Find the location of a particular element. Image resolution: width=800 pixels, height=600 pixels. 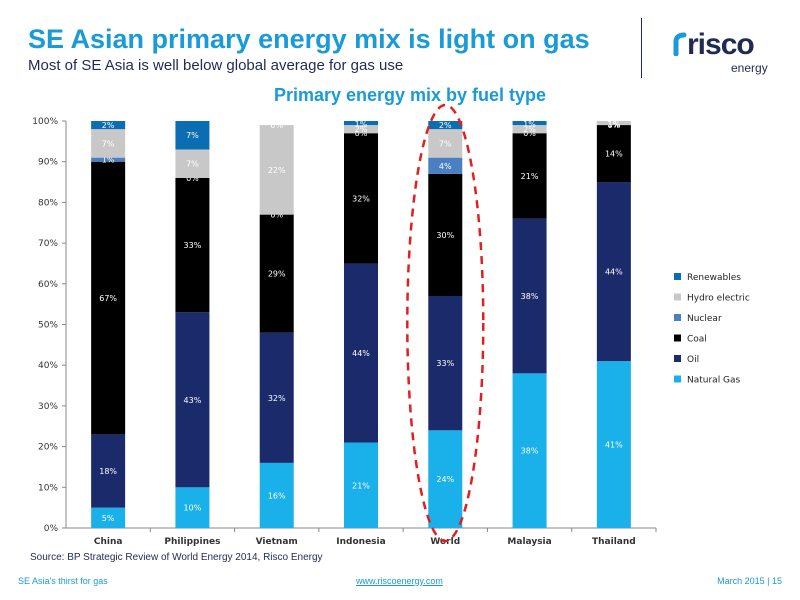

website-link: www.riscoenergy.com is located at coordinates (399, 581).